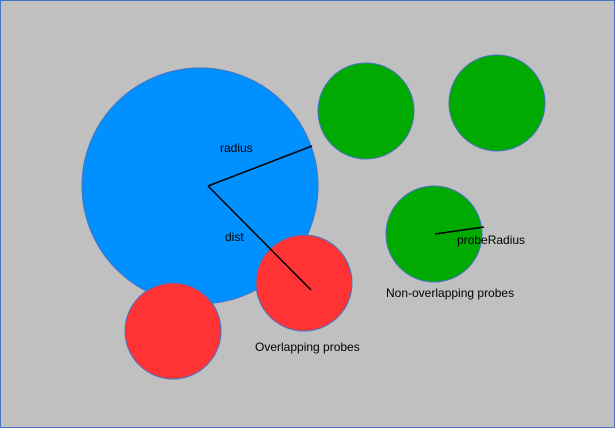 The height and width of the screenshot is (428, 615). I want to click on radius-line, so click(260, 166).